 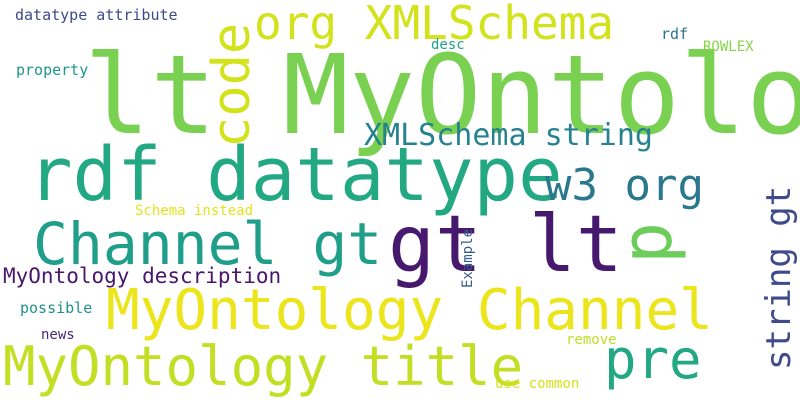 What do you see at coordinates (58, 335) in the screenshot?
I see `word-news: news` at bounding box center [58, 335].